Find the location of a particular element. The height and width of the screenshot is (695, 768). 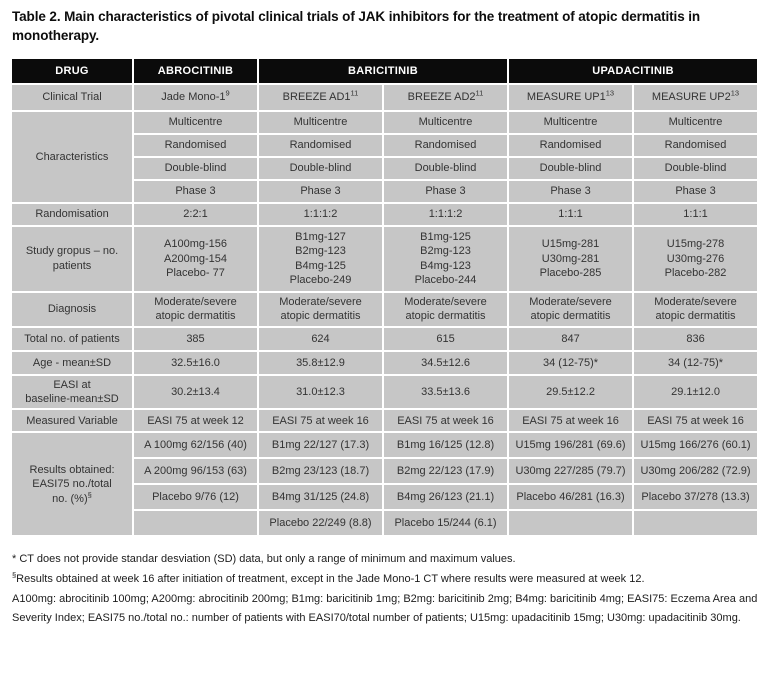

trial-name: BREEZE AD1 is located at coordinates (316, 97).